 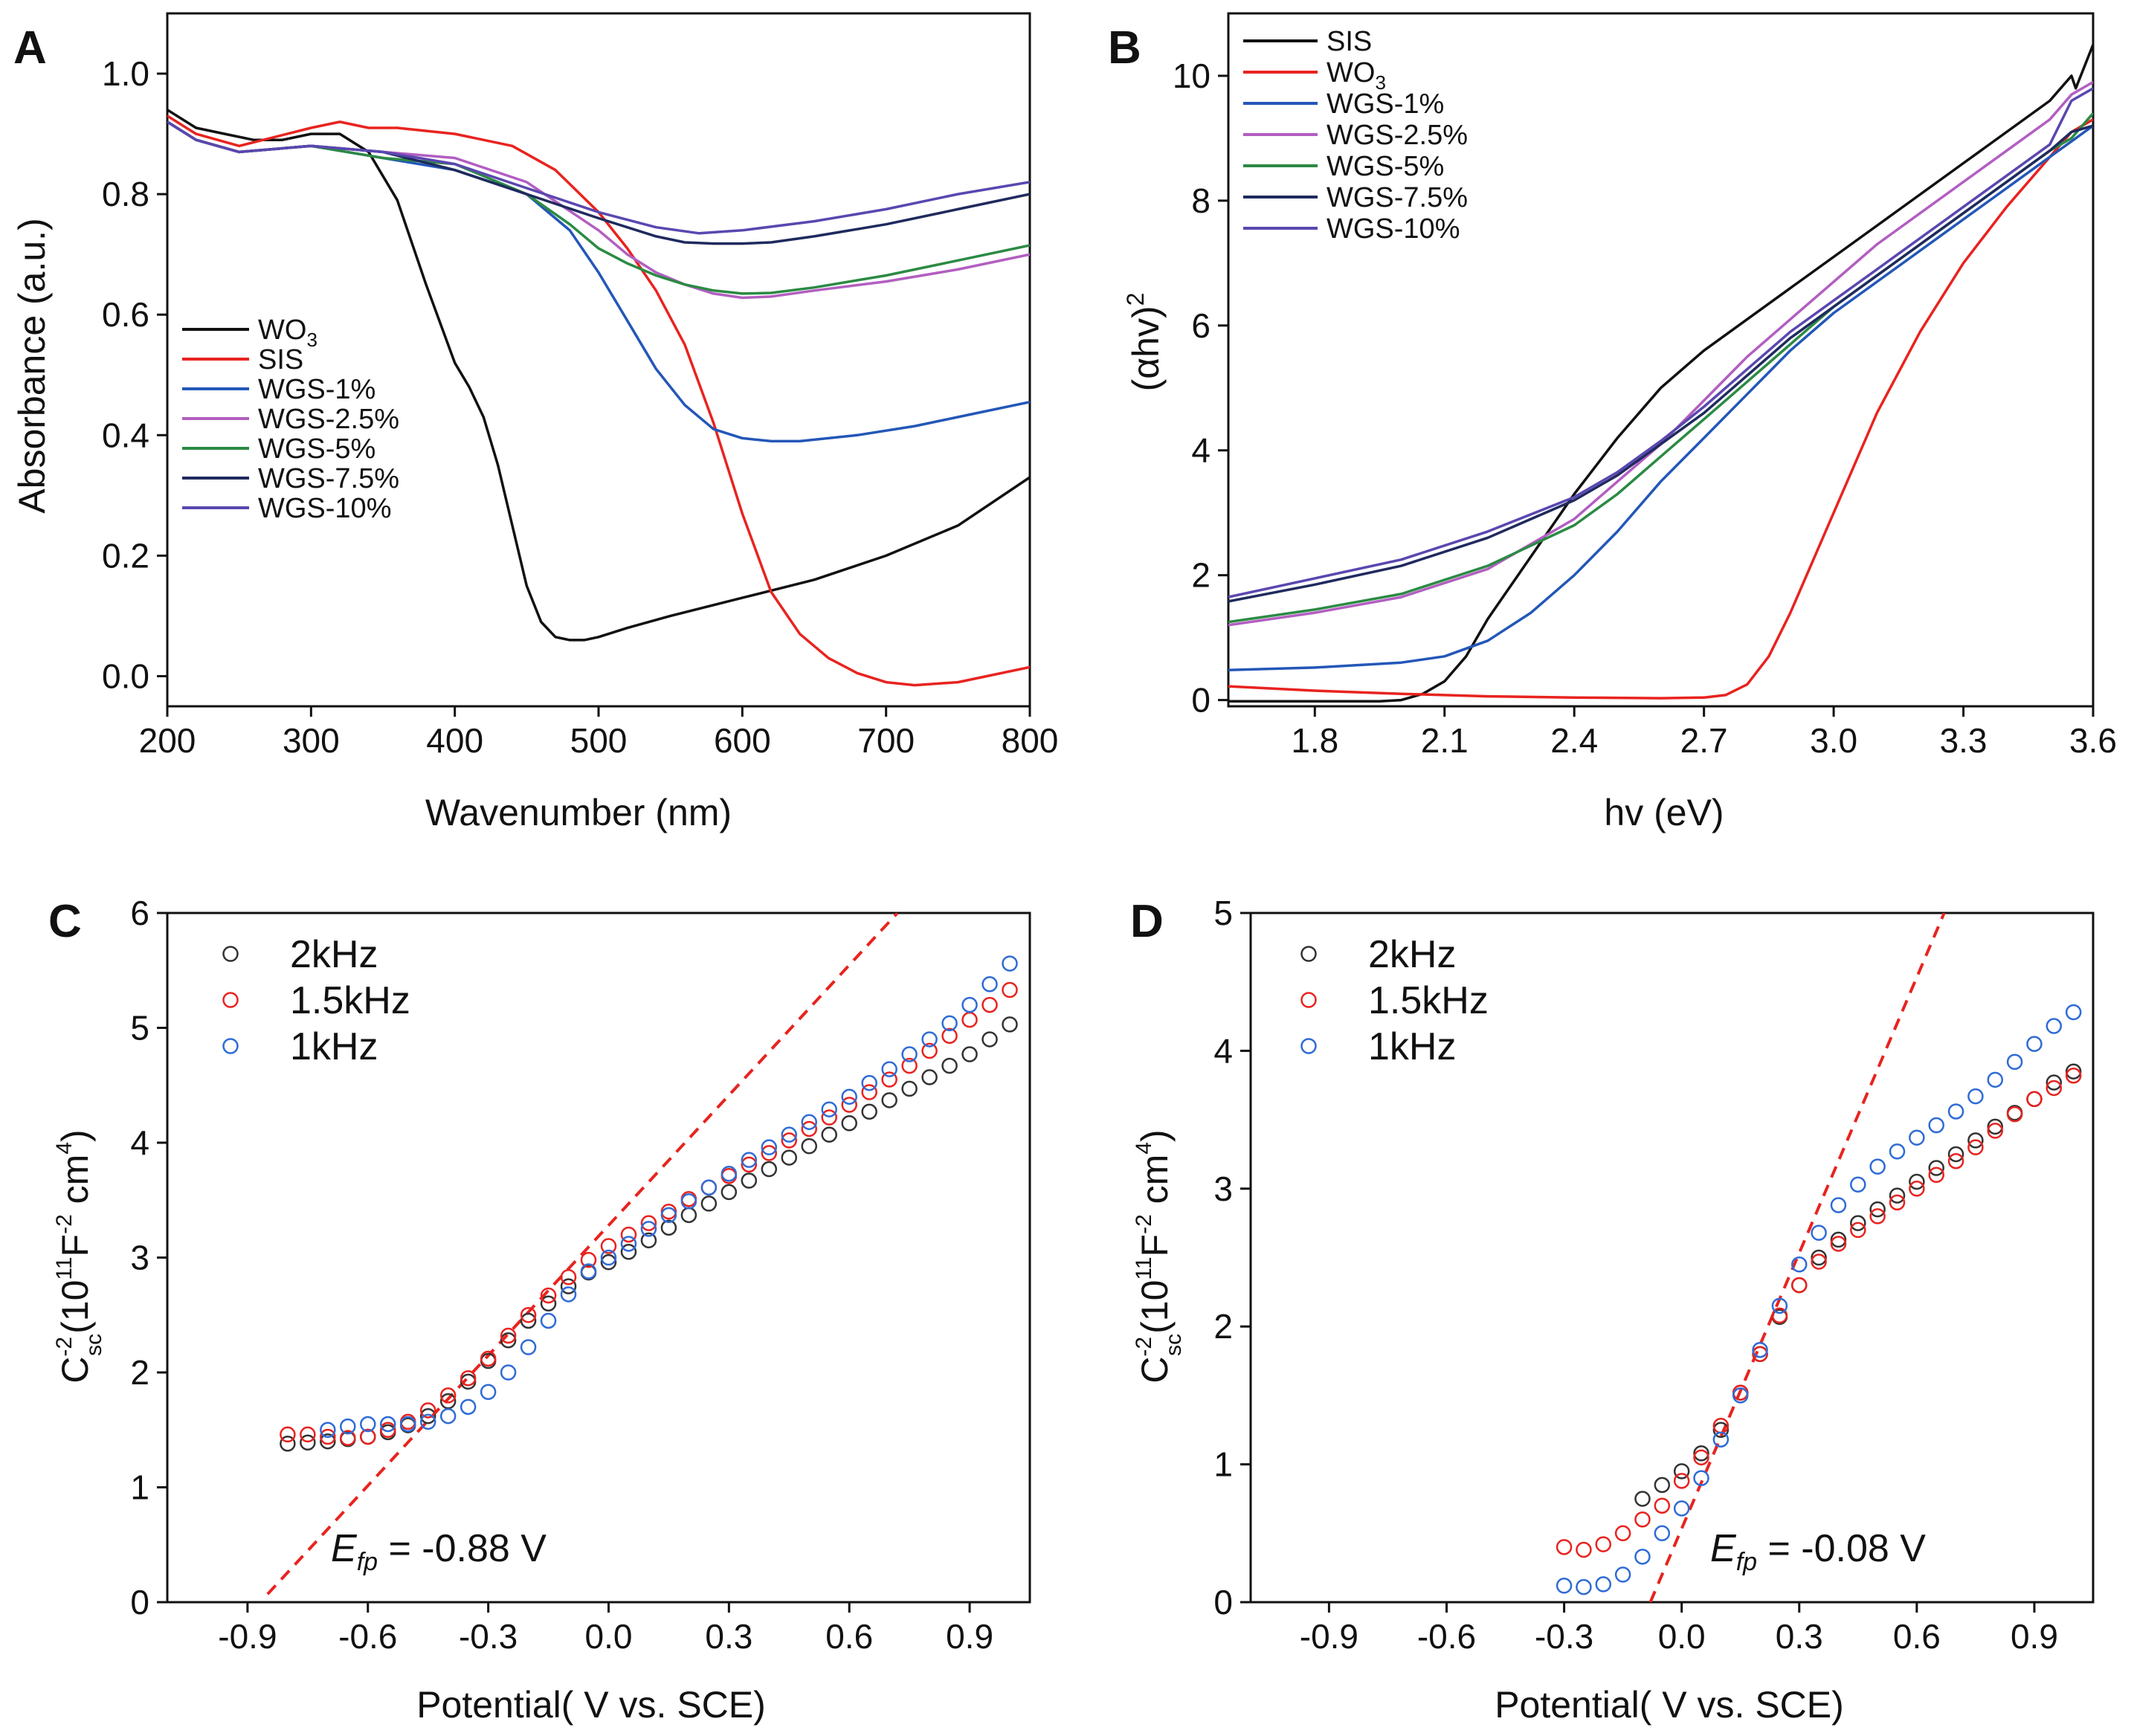 What do you see at coordinates (1135, 299) in the screenshot?
I see `panel-b-ylabel-sup: 2` at bounding box center [1135, 299].